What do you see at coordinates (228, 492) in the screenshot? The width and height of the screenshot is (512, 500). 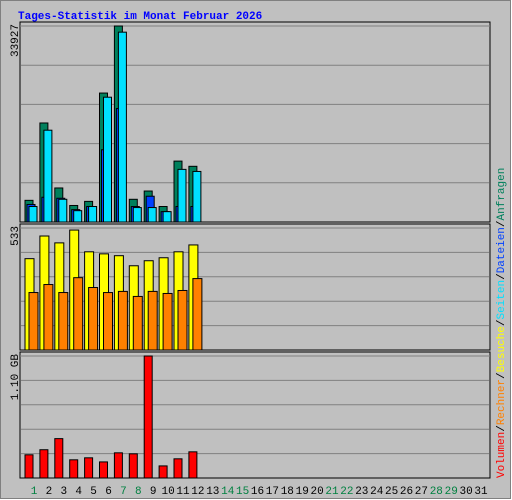 I see `x-tick-label: 14` at bounding box center [228, 492].